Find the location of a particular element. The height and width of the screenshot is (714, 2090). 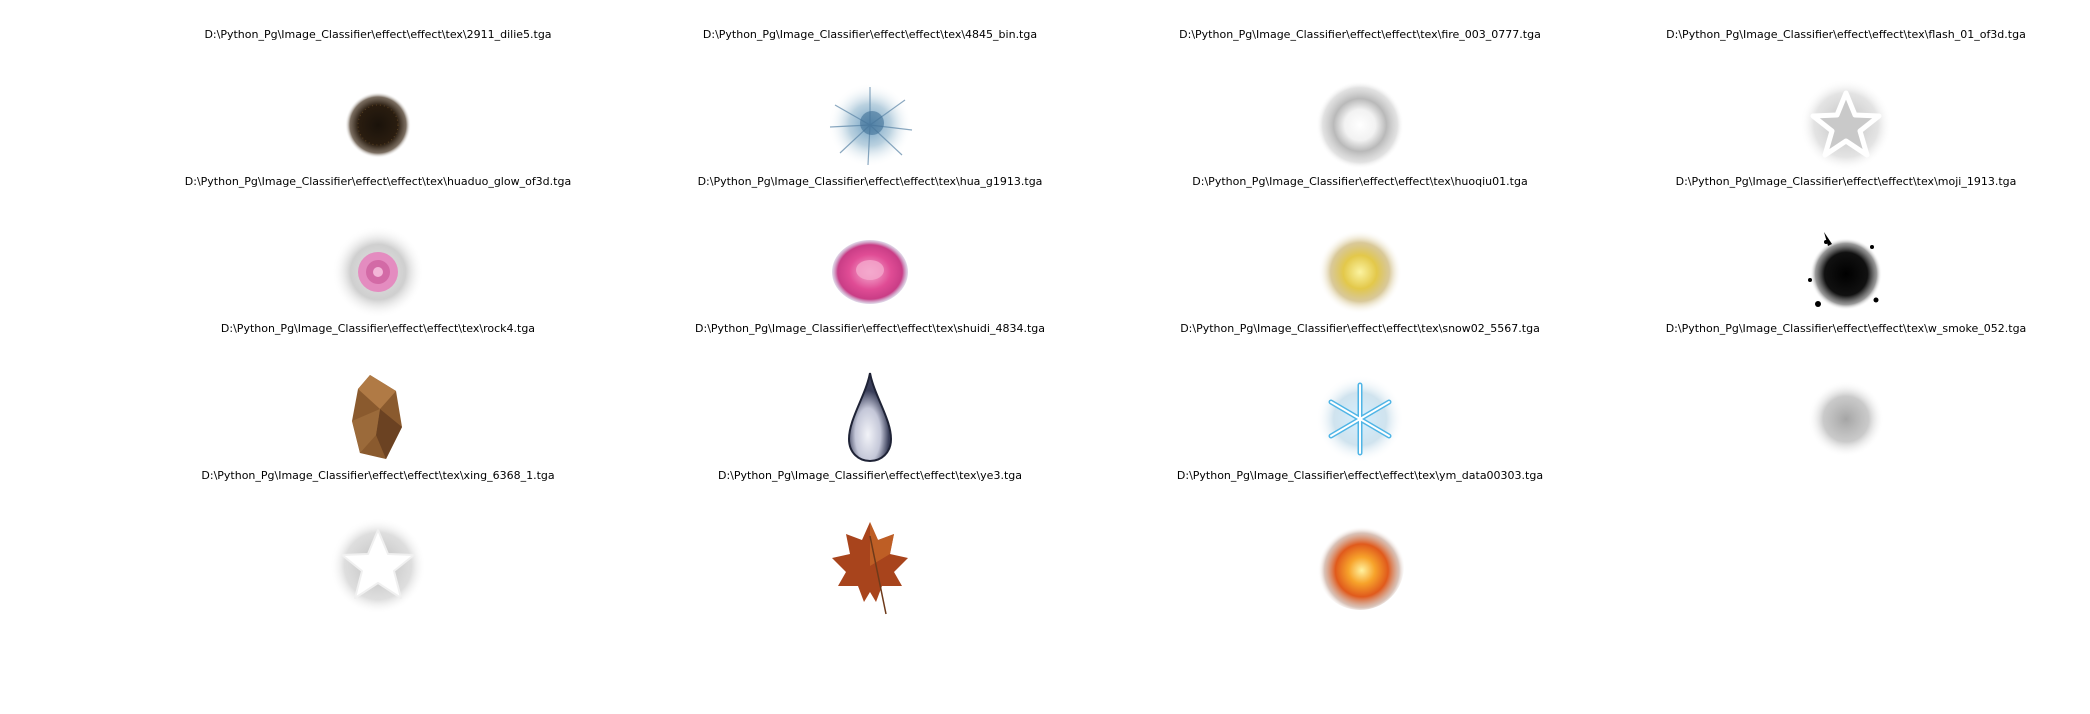

water-drop-icon is located at coordinates (870, 419).